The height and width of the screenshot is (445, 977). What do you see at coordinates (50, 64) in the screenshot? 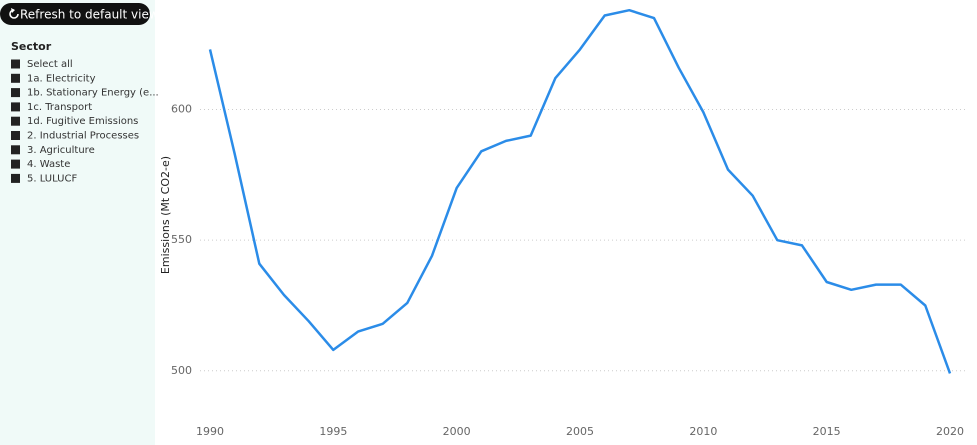
I see `slicer-item: Select all` at bounding box center [50, 64].